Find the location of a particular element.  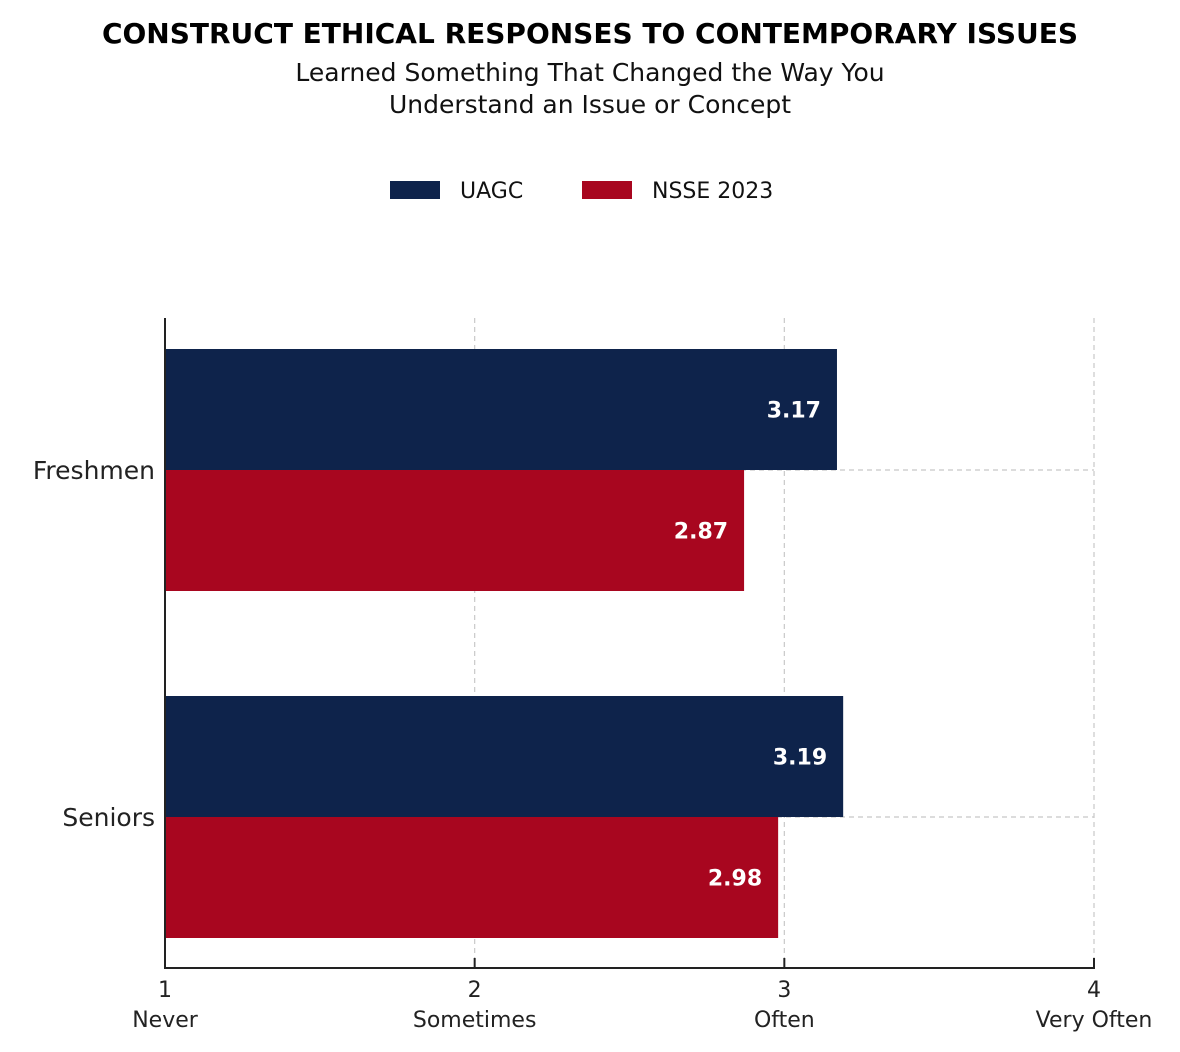

bar-label-uagc-freshmen: 3.17 is located at coordinates (794, 411).